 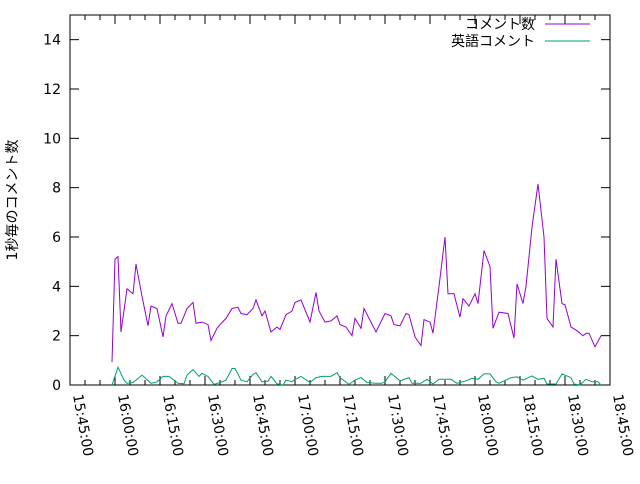 I want to click on y-tick-label: 0, so click(x=56, y=386).